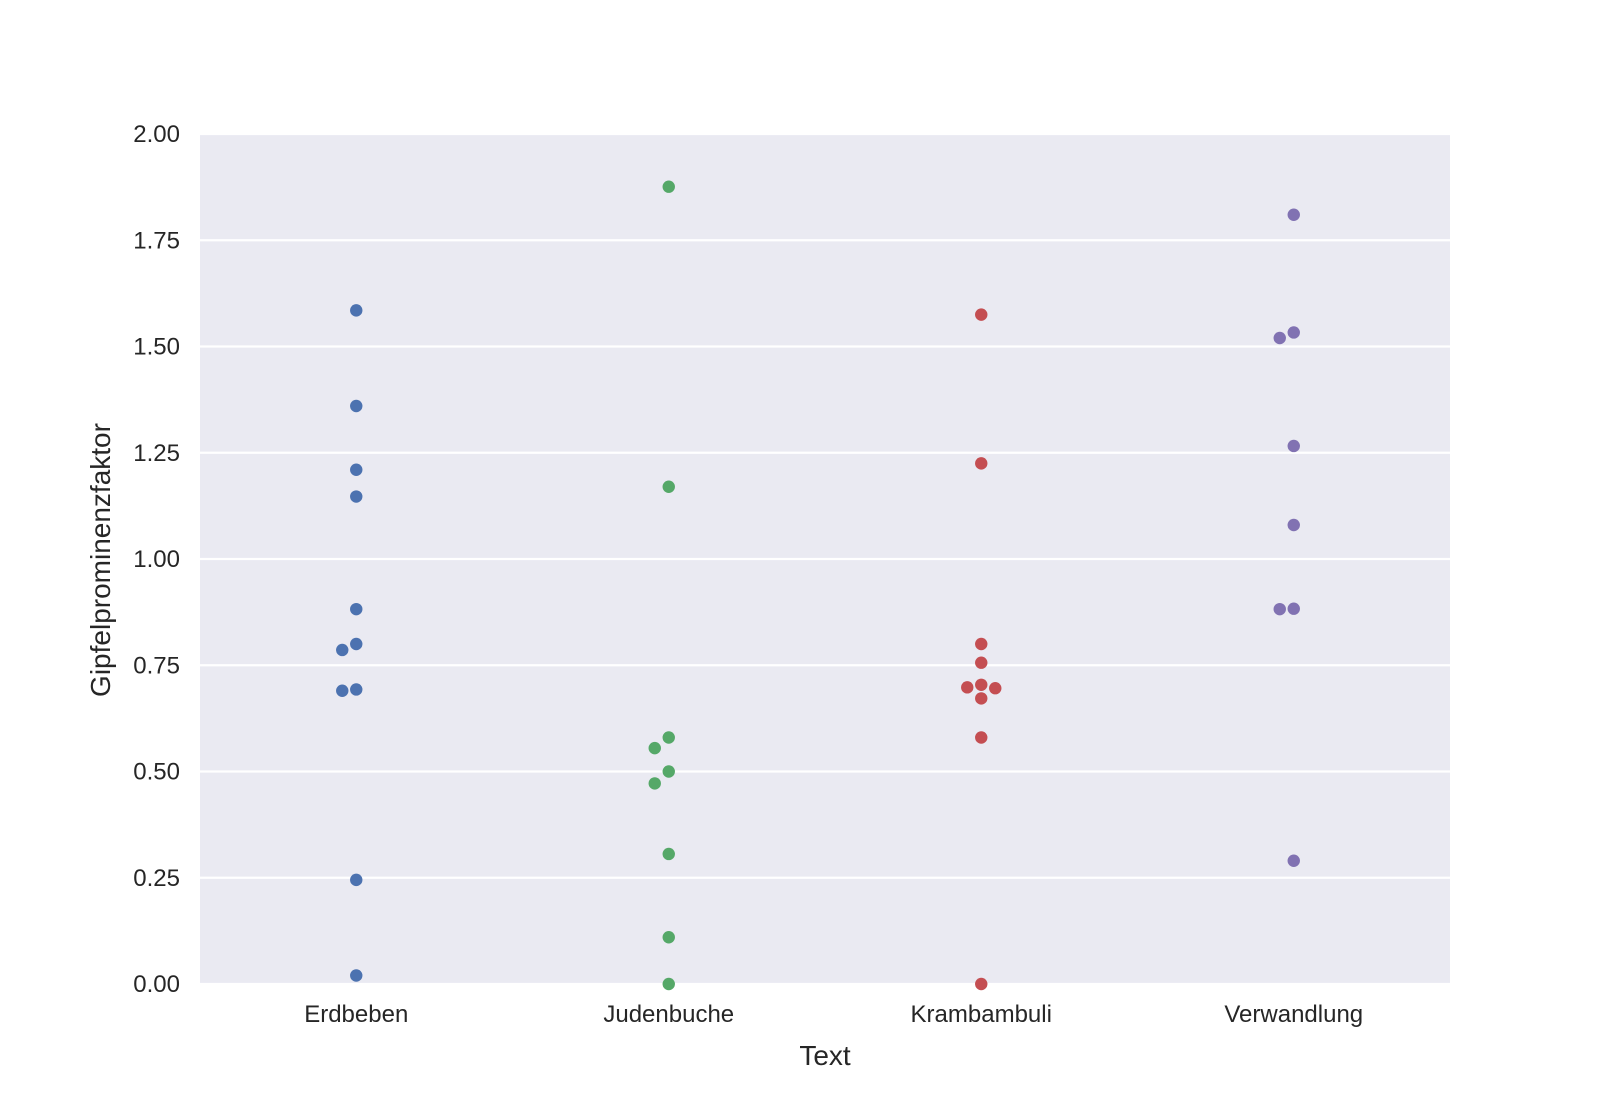  What do you see at coordinates (156, 665) in the screenshot?
I see `y-tick-label: 0.75` at bounding box center [156, 665].